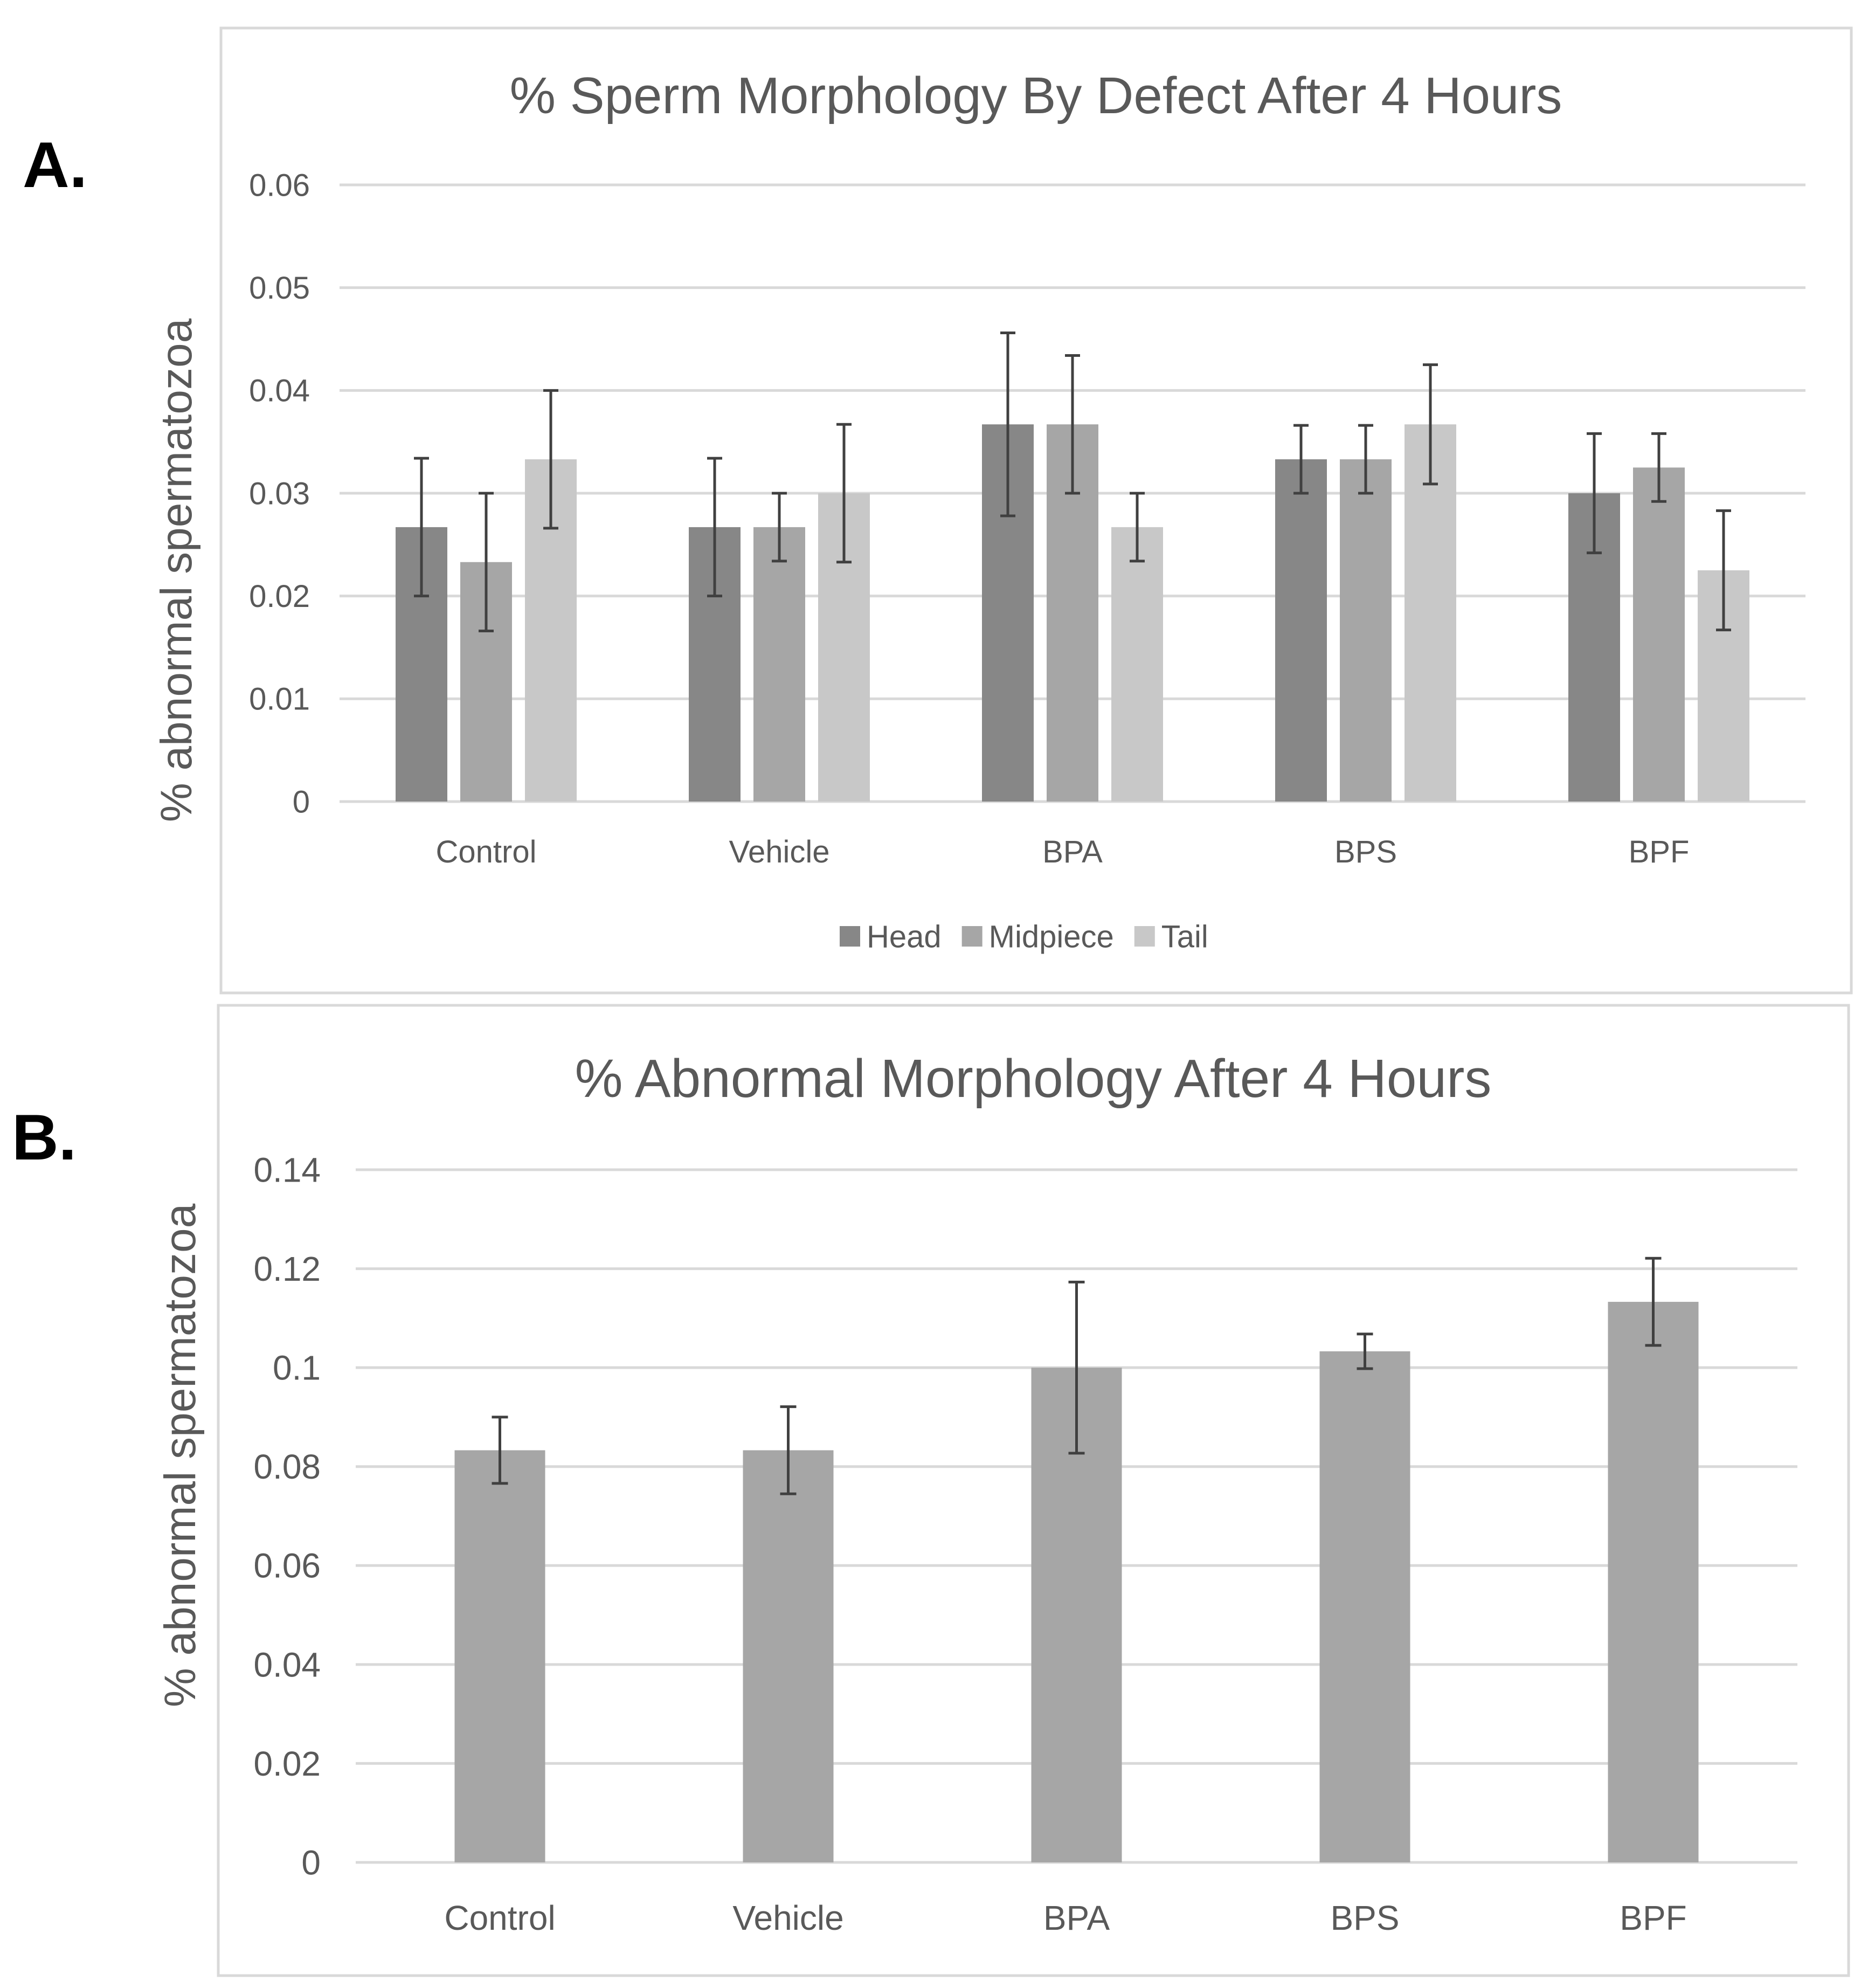  I want to click on panel-a-label: A., so click(55, 165).